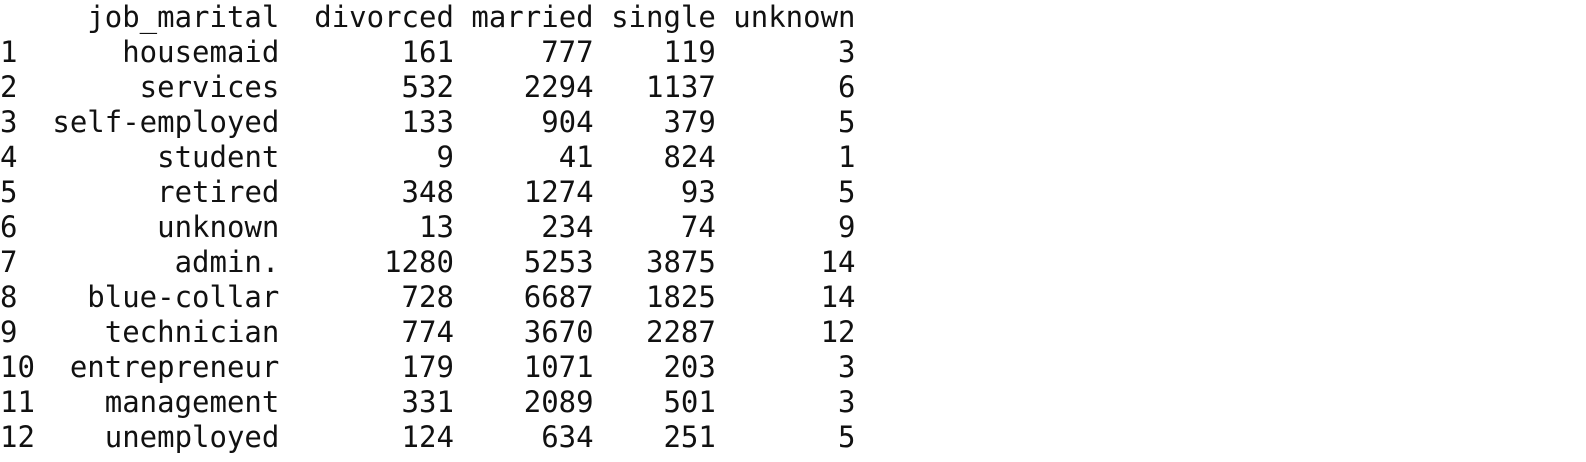  Describe the element at coordinates (192, 437) in the screenshot. I see `job-cell: unemployed` at that location.